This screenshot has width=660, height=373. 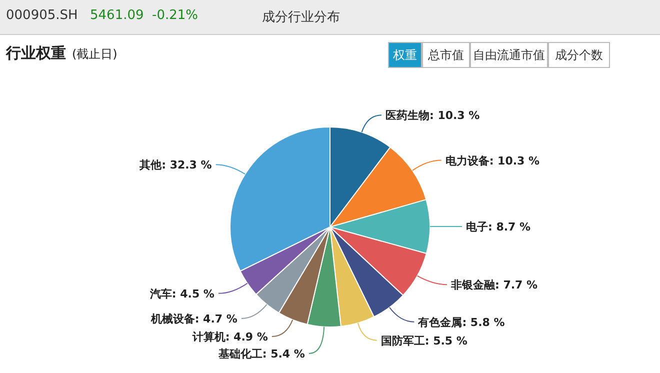 I want to click on slice-label: 有色金属: 5.8 %, so click(x=461, y=322).